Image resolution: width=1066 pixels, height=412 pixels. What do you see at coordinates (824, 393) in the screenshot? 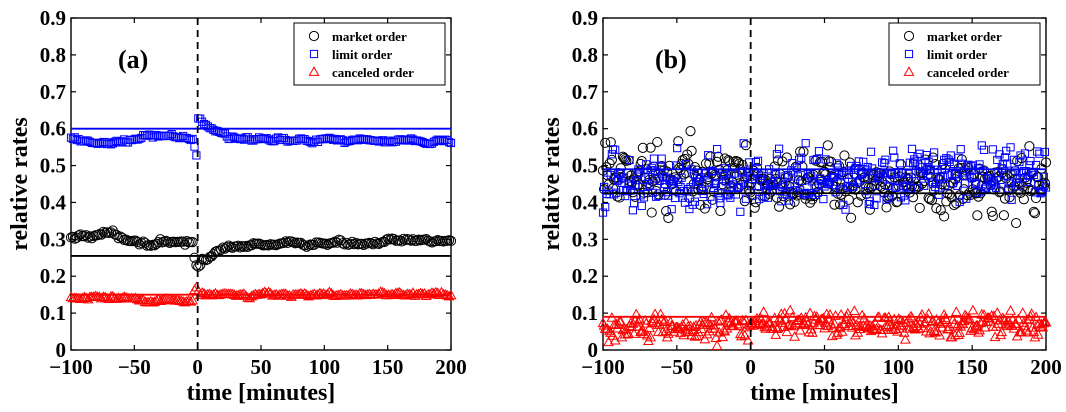
I see `x-axis-label: time [minutes]` at bounding box center [824, 393].